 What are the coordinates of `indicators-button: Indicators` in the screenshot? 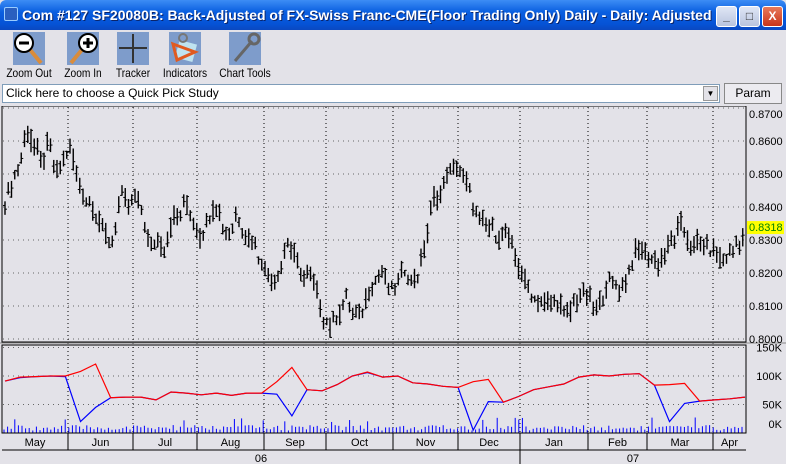 It's located at (185, 56).